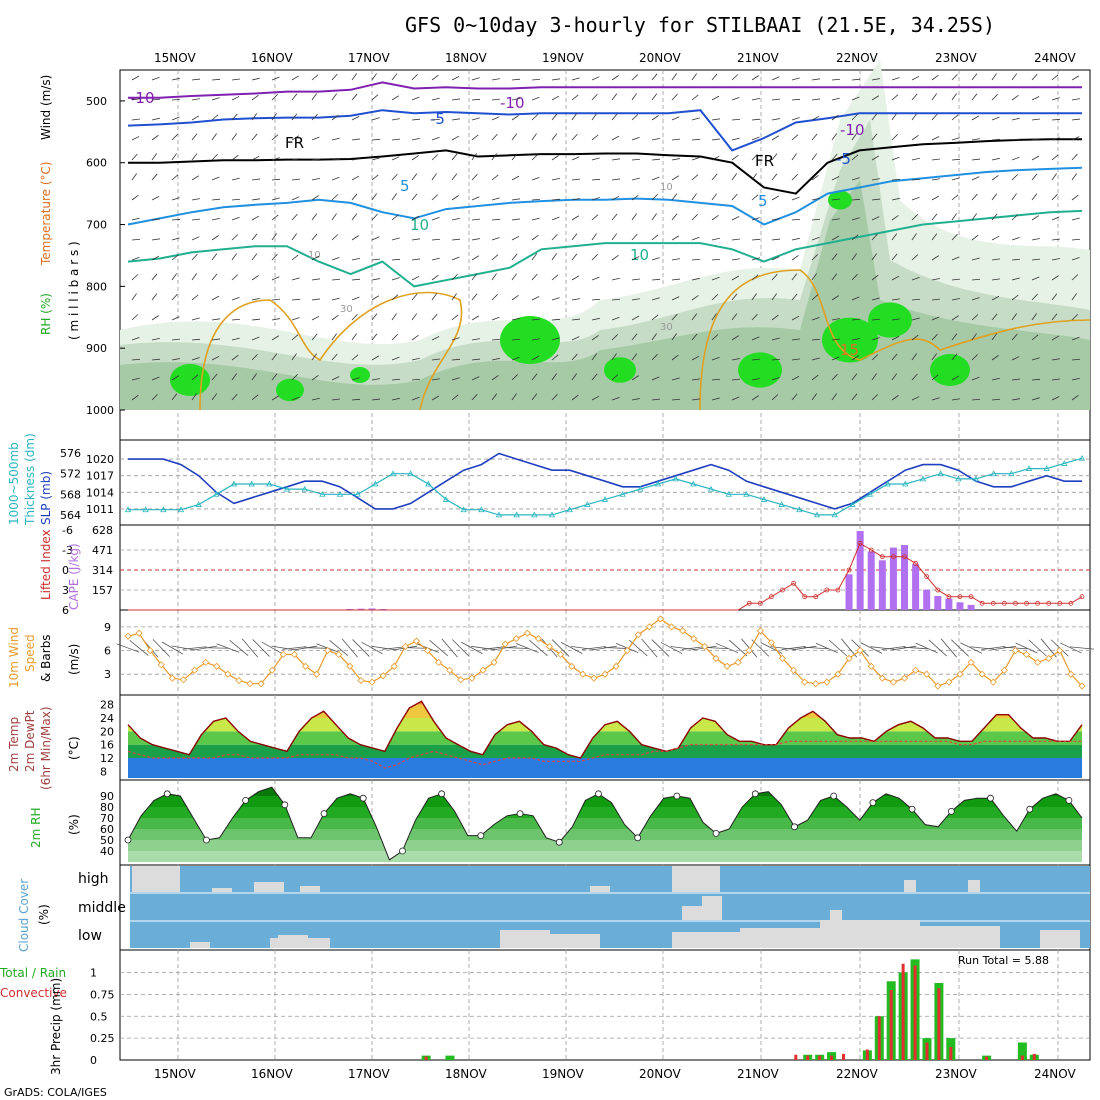 This screenshot has width=1100, height=1100. Describe the element at coordinates (70, 494) in the screenshot. I see `thickness-tick-label: 568` at that location.